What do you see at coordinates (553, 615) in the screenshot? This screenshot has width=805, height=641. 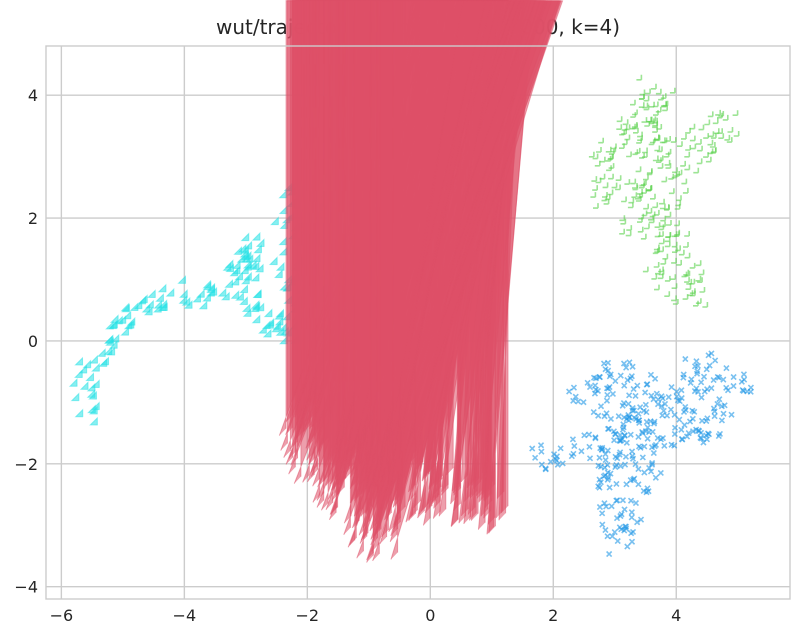 I see `x-tick-label: 2` at bounding box center [553, 615].